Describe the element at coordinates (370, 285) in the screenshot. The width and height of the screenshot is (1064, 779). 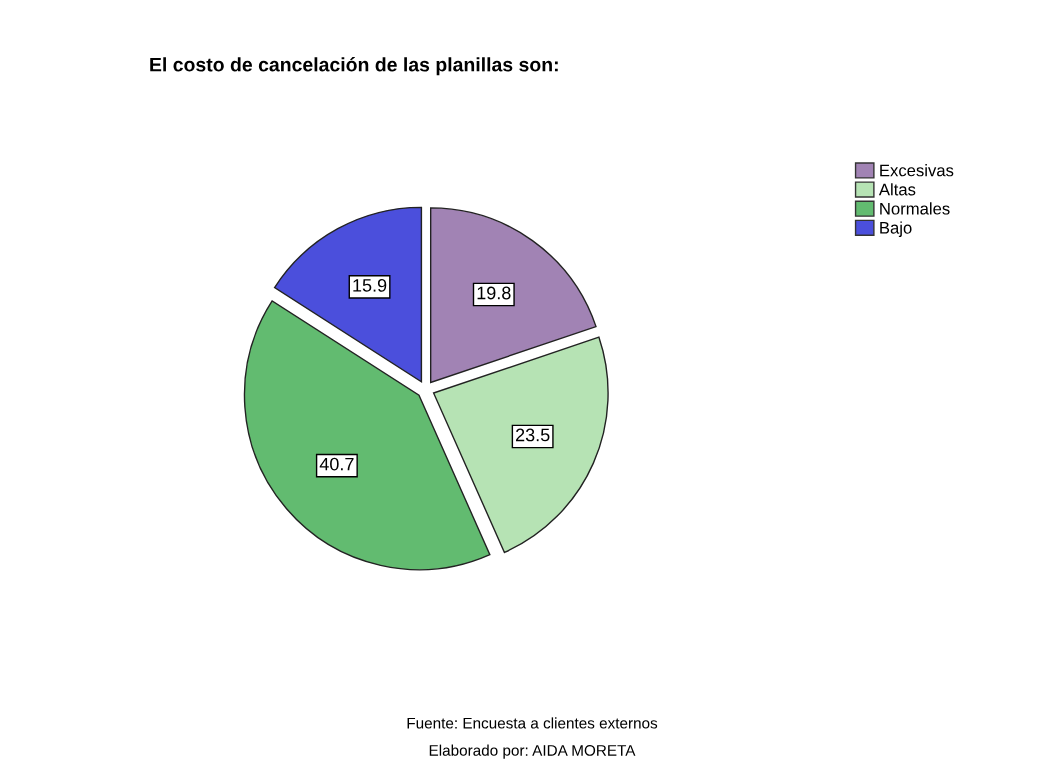
I see `data-label: 15.9` at that location.